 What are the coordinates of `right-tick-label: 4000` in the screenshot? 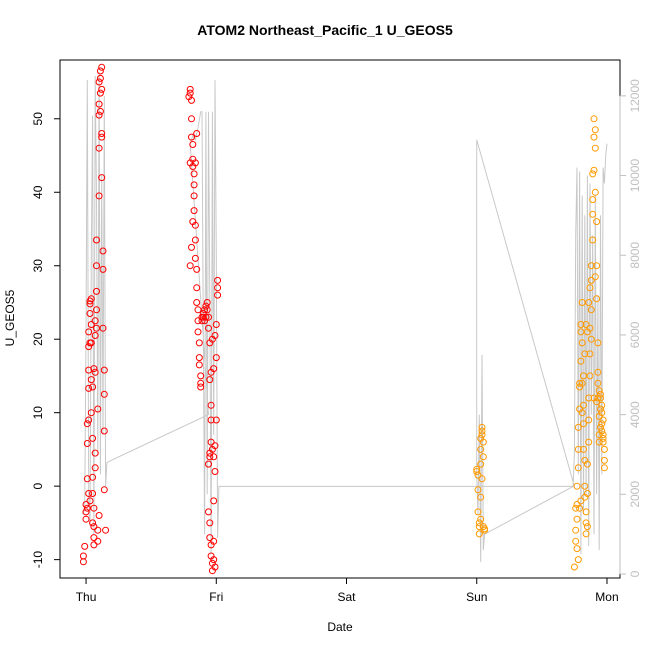 It's located at (635, 414).